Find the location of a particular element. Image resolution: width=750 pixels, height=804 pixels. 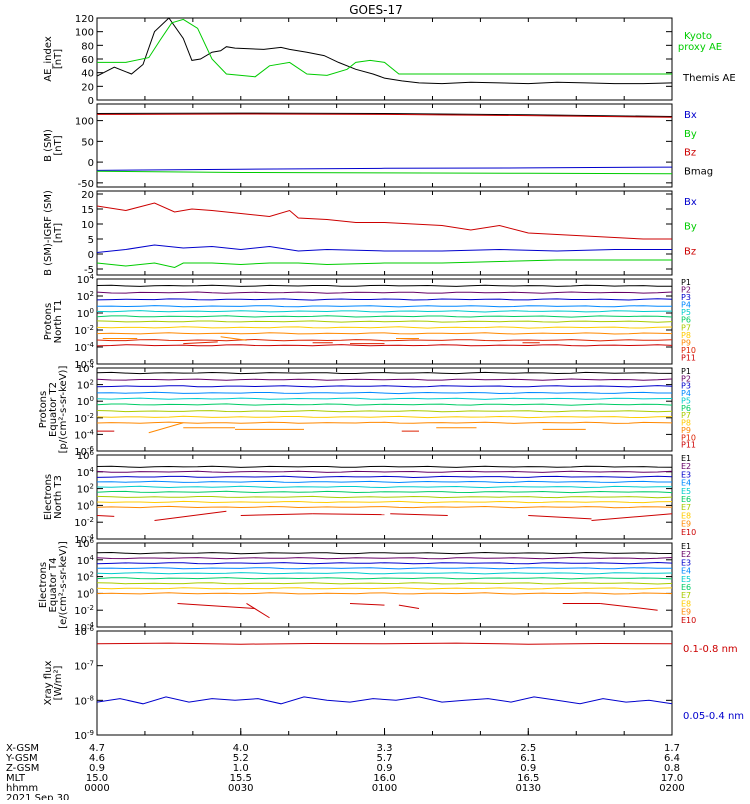

y-tick-label: 40 is located at coordinates (87, 74).